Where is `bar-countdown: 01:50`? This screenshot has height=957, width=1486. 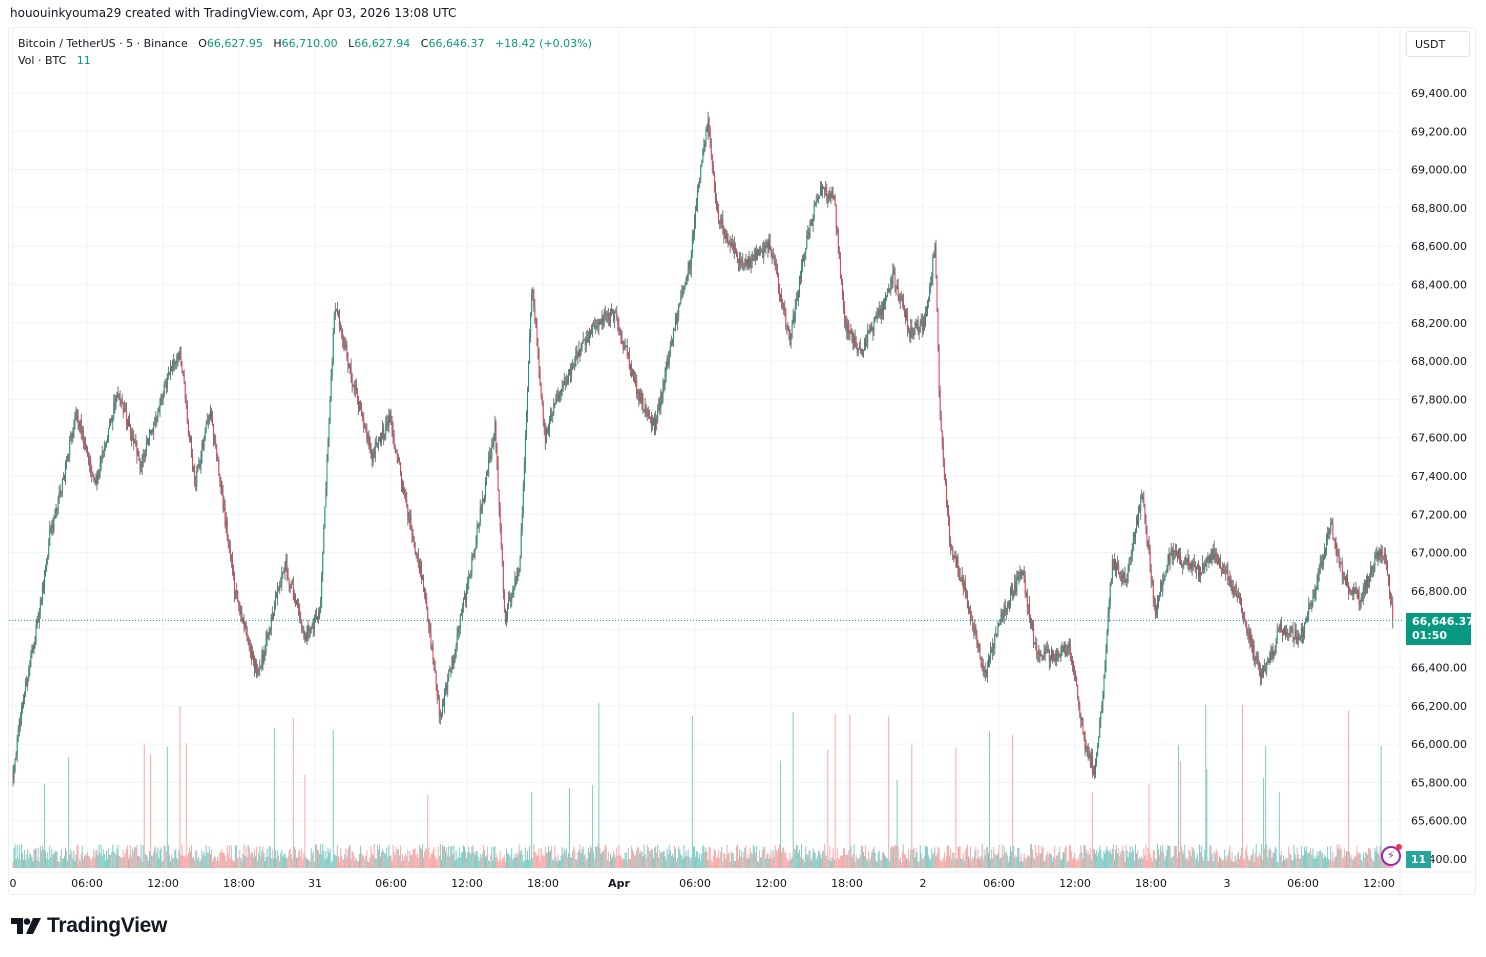 bar-countdown: 01:50 is located at coordinates (1430, 635).